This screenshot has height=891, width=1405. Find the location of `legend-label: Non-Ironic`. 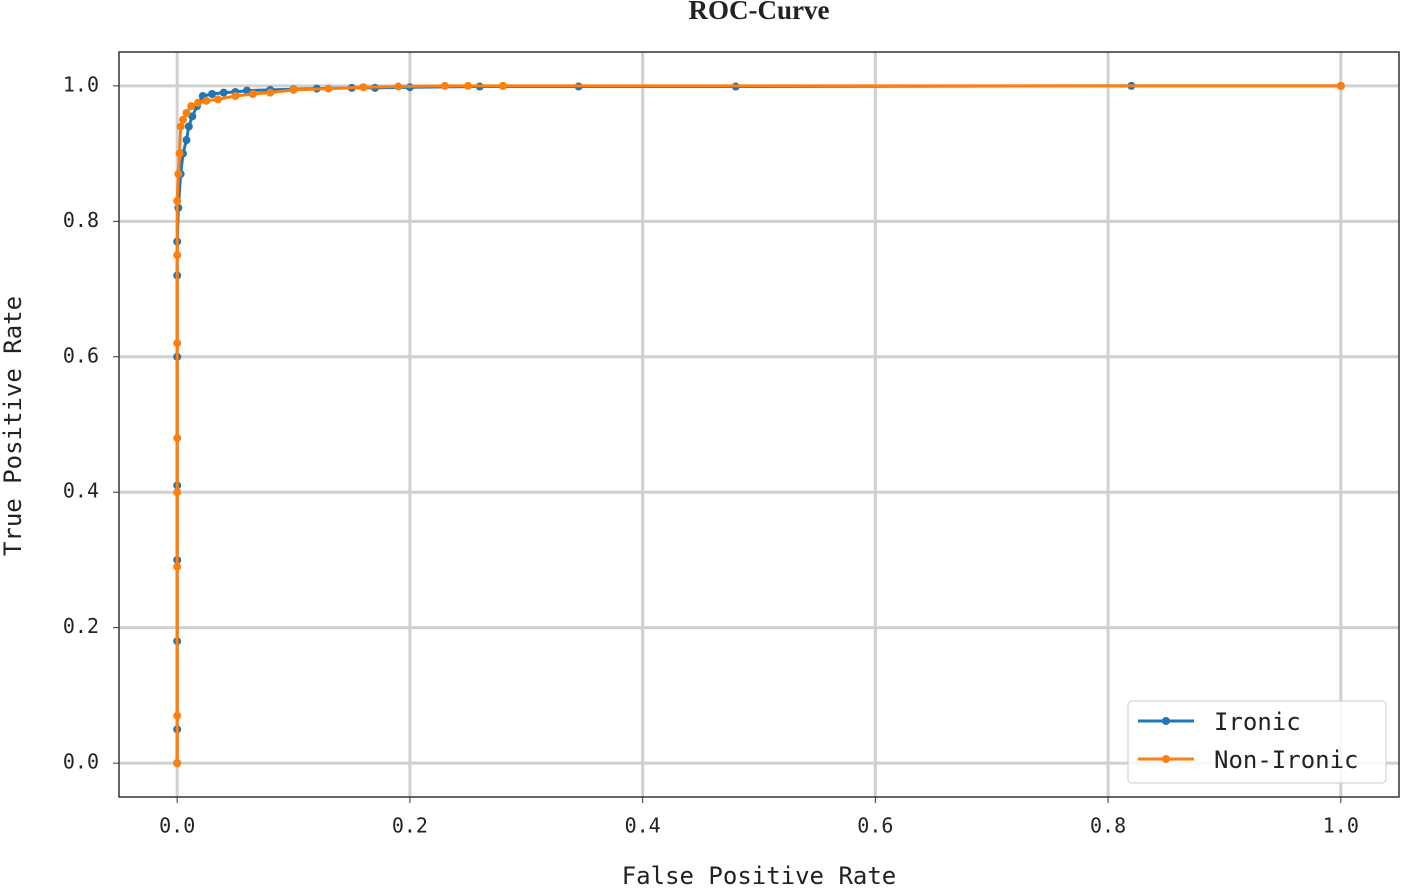

legend-label: Non-Ironic is located at coordinates (1286, 760).